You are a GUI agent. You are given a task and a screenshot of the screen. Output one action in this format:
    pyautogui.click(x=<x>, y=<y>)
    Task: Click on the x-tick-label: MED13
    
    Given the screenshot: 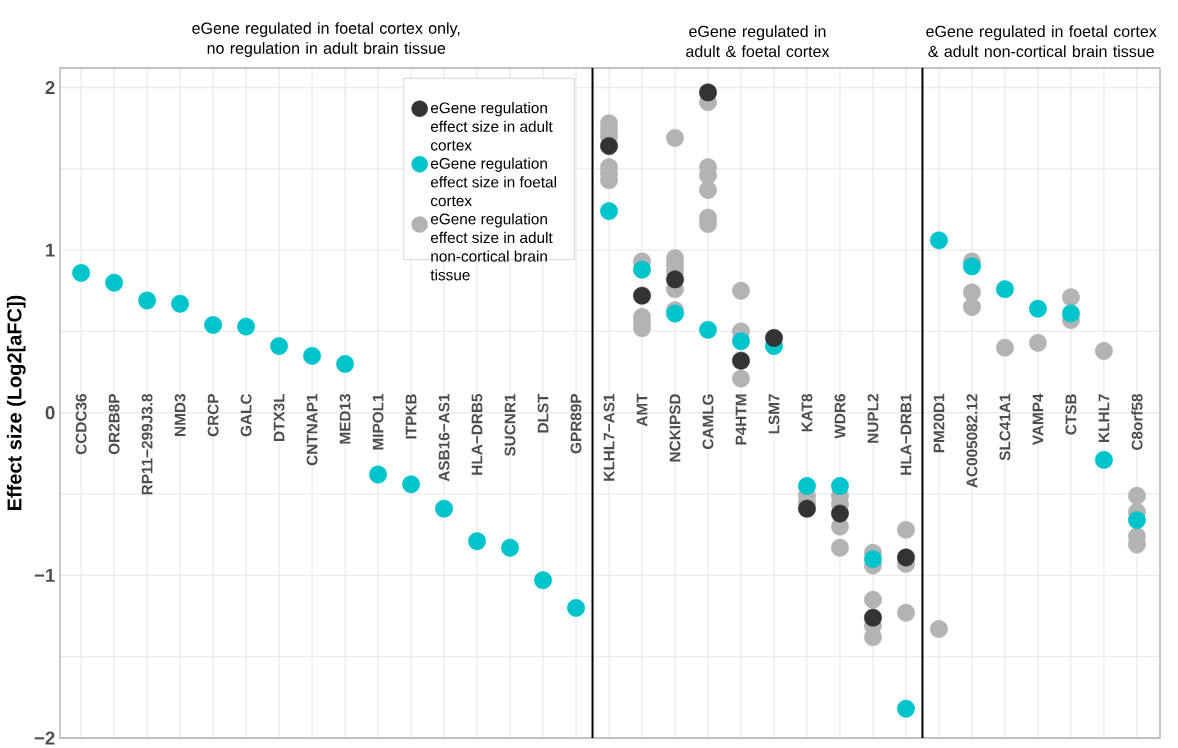 What is the action you would take?
    pyautogui.click(x=345, y=419)
    